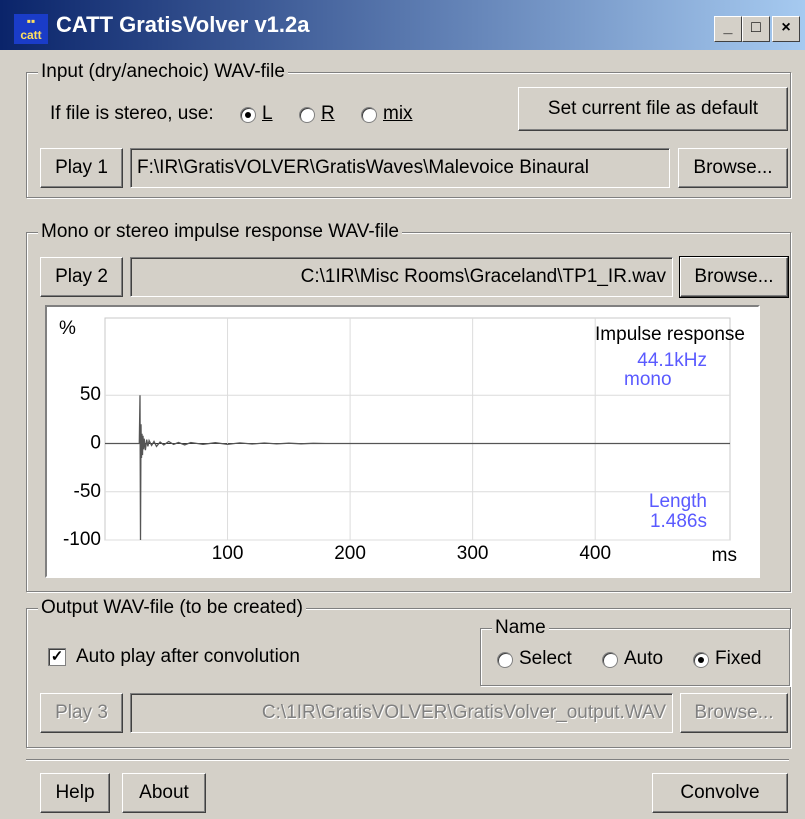 The width and height of the screenshot is (805, 819). What do you see at coordinates (595, 553) in the screenshot?
I see `x-tick-label: 400` at bounding box center [595, 553].